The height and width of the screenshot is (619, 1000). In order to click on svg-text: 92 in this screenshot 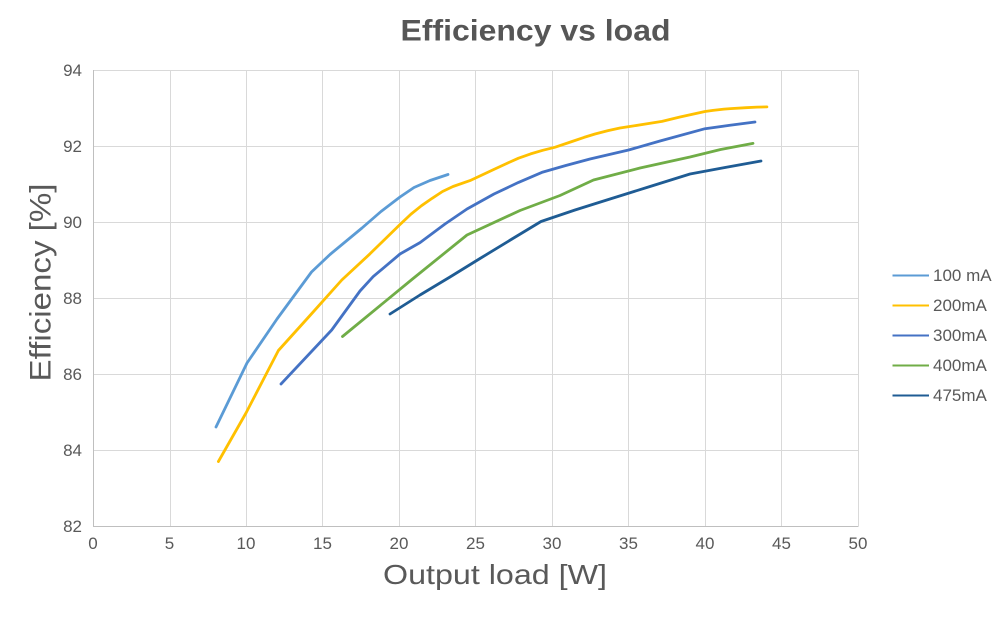, I will do `click(72, 146)`.